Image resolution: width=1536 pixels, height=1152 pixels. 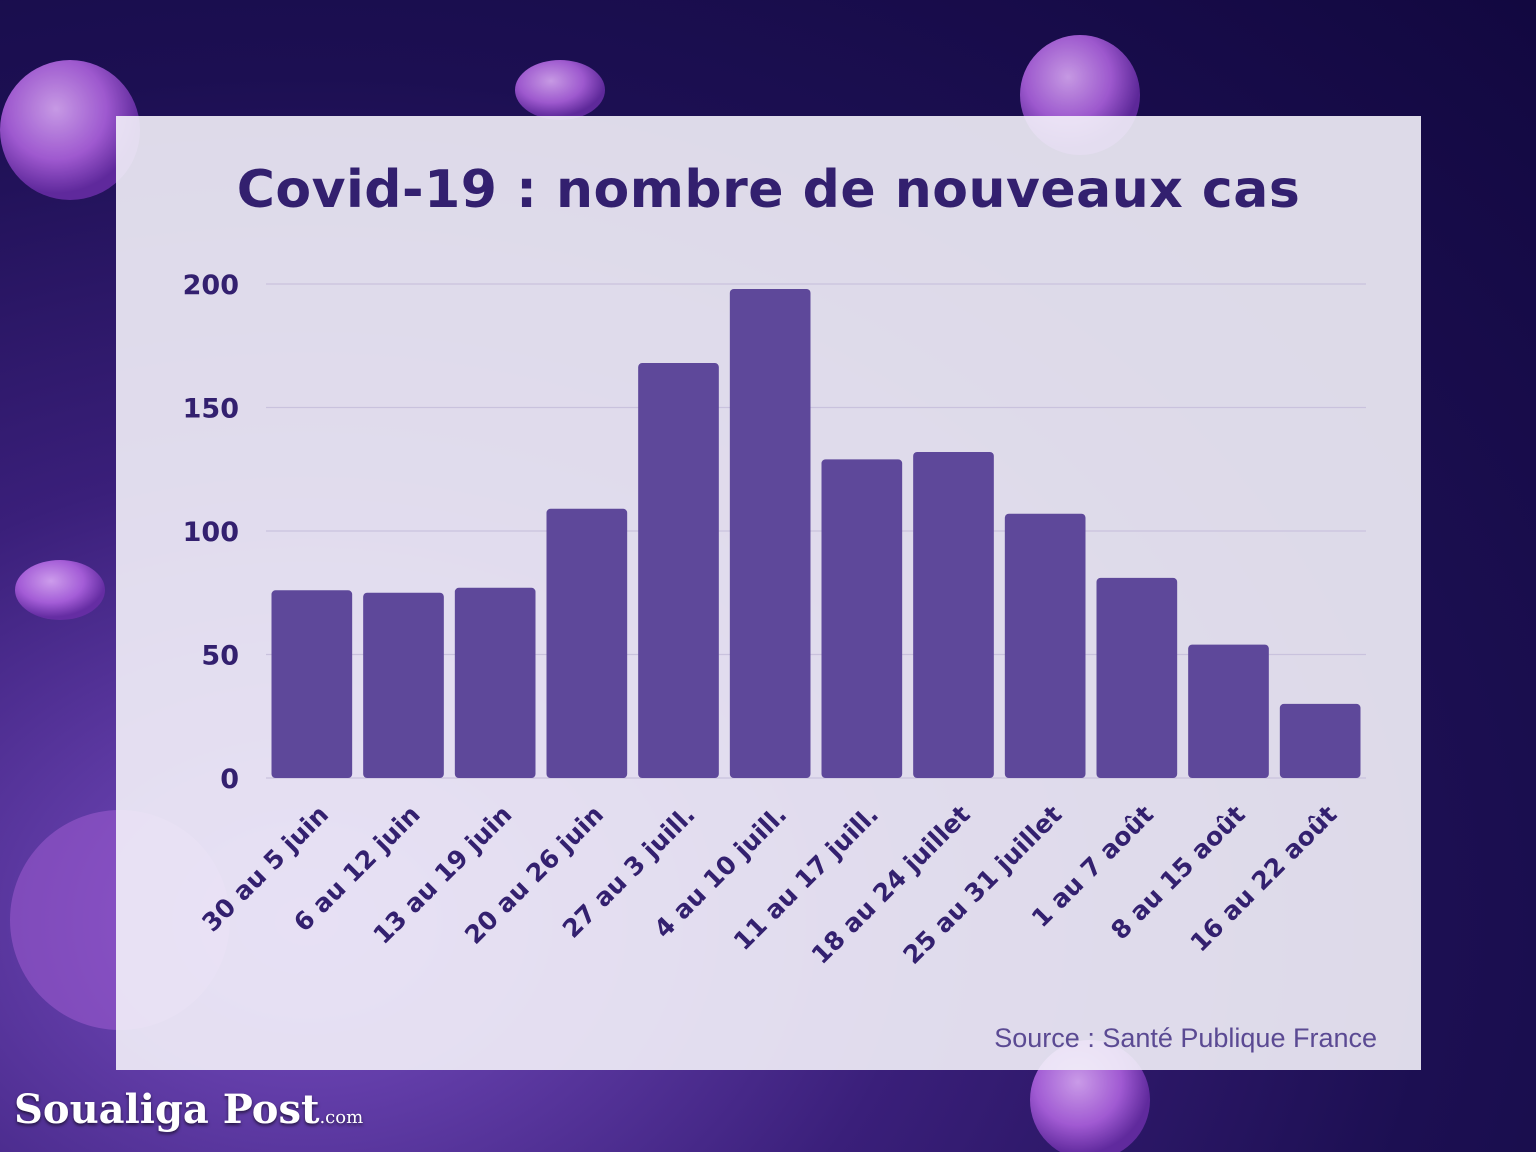 What do you see at coordinates (341, 1117) in the screenshot?
I see `logo-suffix: .com` at bounding box center [341, 1117].